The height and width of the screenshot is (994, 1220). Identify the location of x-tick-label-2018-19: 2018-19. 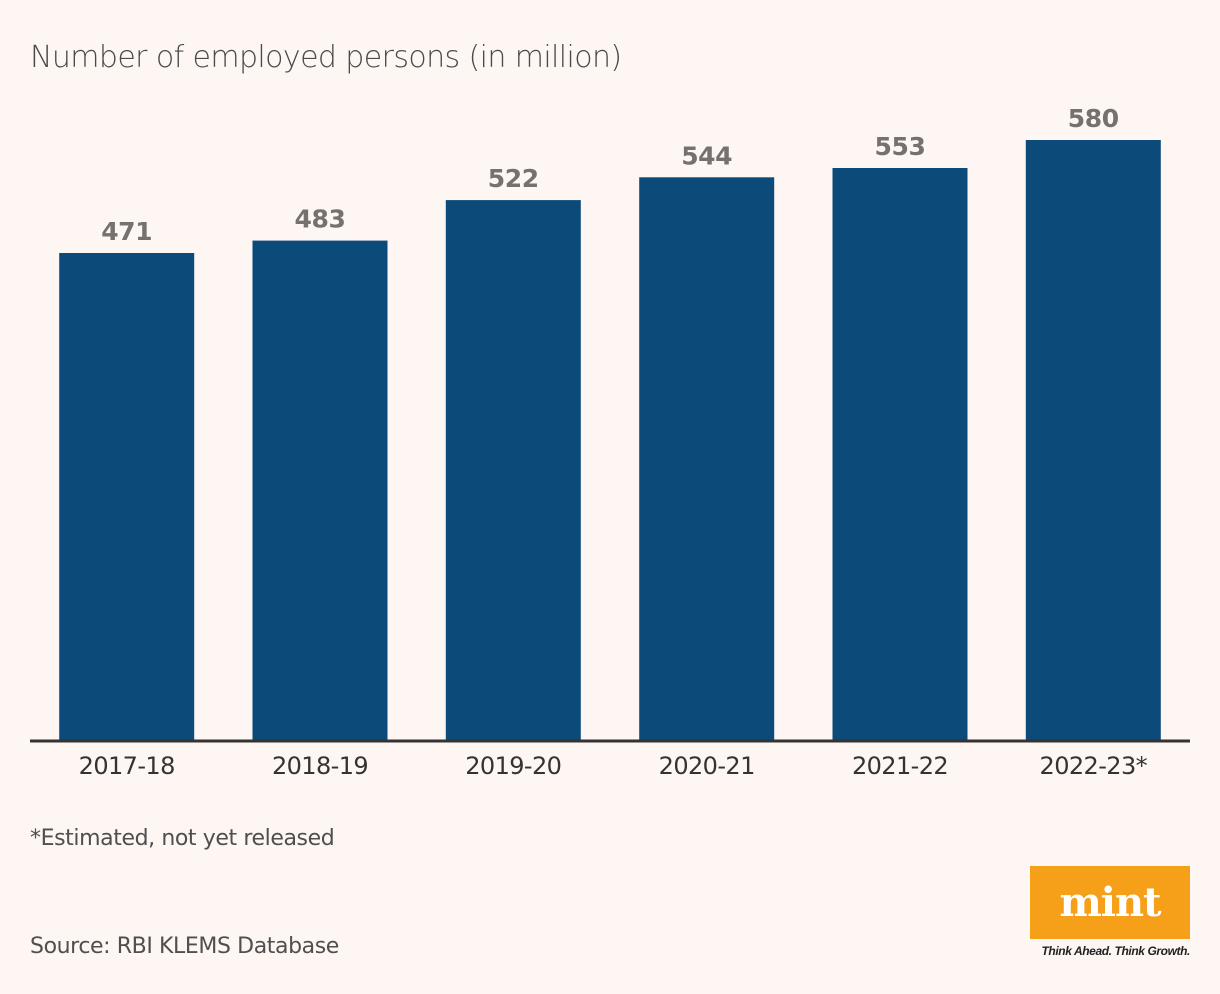
(320, 766).